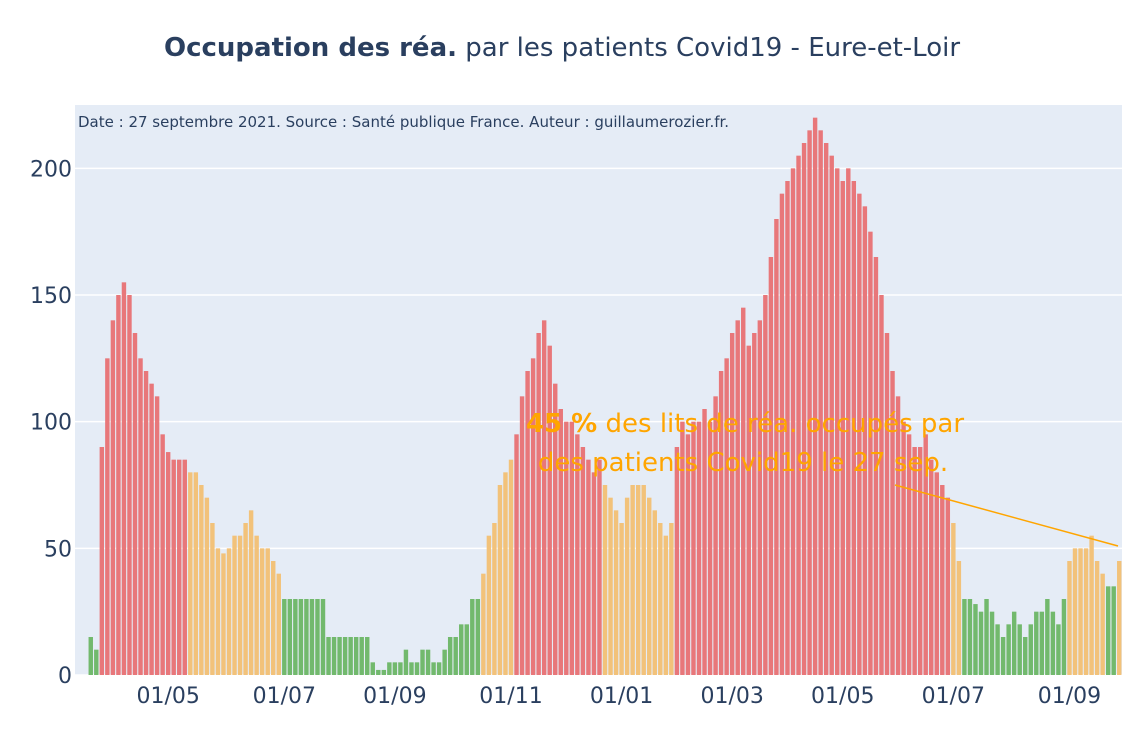  What do you see at coordinates (1006, 515) in the screenshot?
I see `annotation-arrow` at bounding box center [1006, 515].